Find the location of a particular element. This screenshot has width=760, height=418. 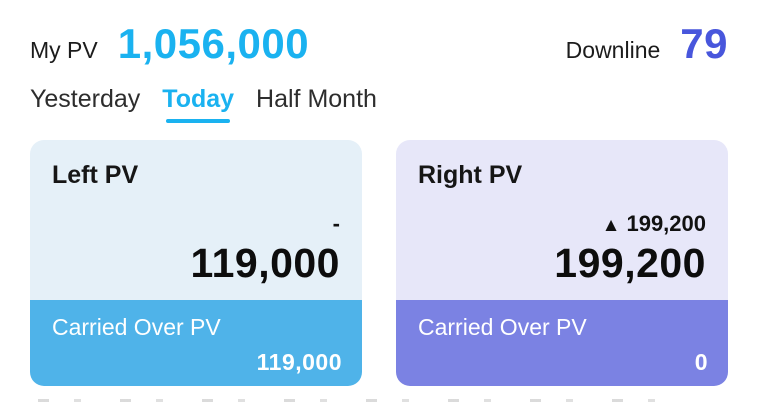

tab-today: Today is located at coordinates (198, 103).